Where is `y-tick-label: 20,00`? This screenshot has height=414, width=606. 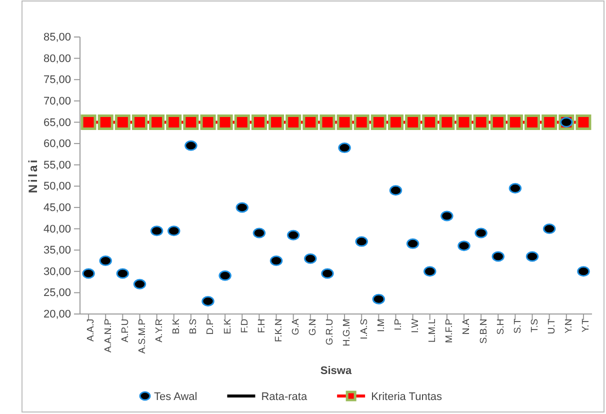
y-tick-label: 20,00 is located at coordinates (57, 314).